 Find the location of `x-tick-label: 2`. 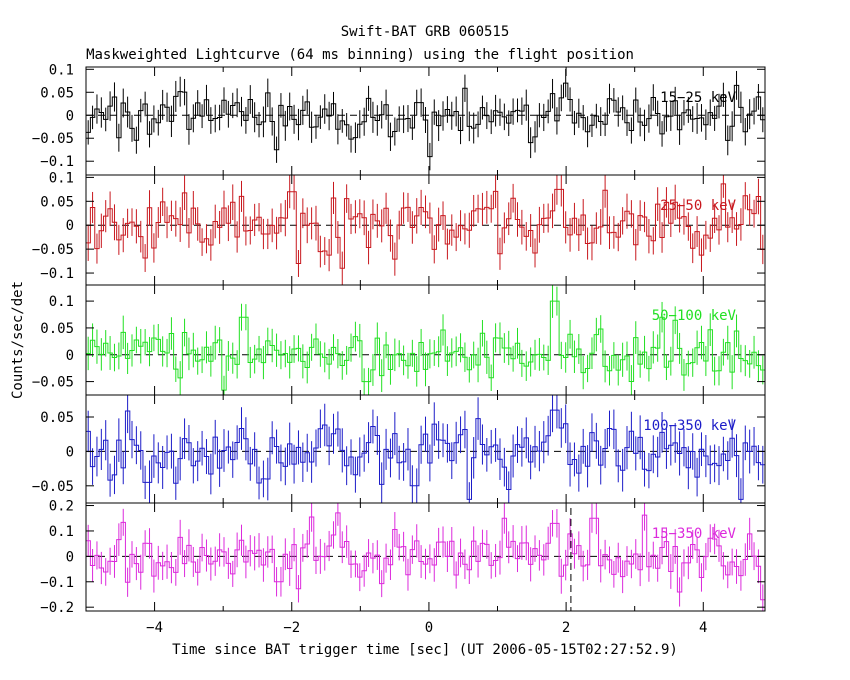

x-tick-label: 2 is located at coordinates (566, 628).